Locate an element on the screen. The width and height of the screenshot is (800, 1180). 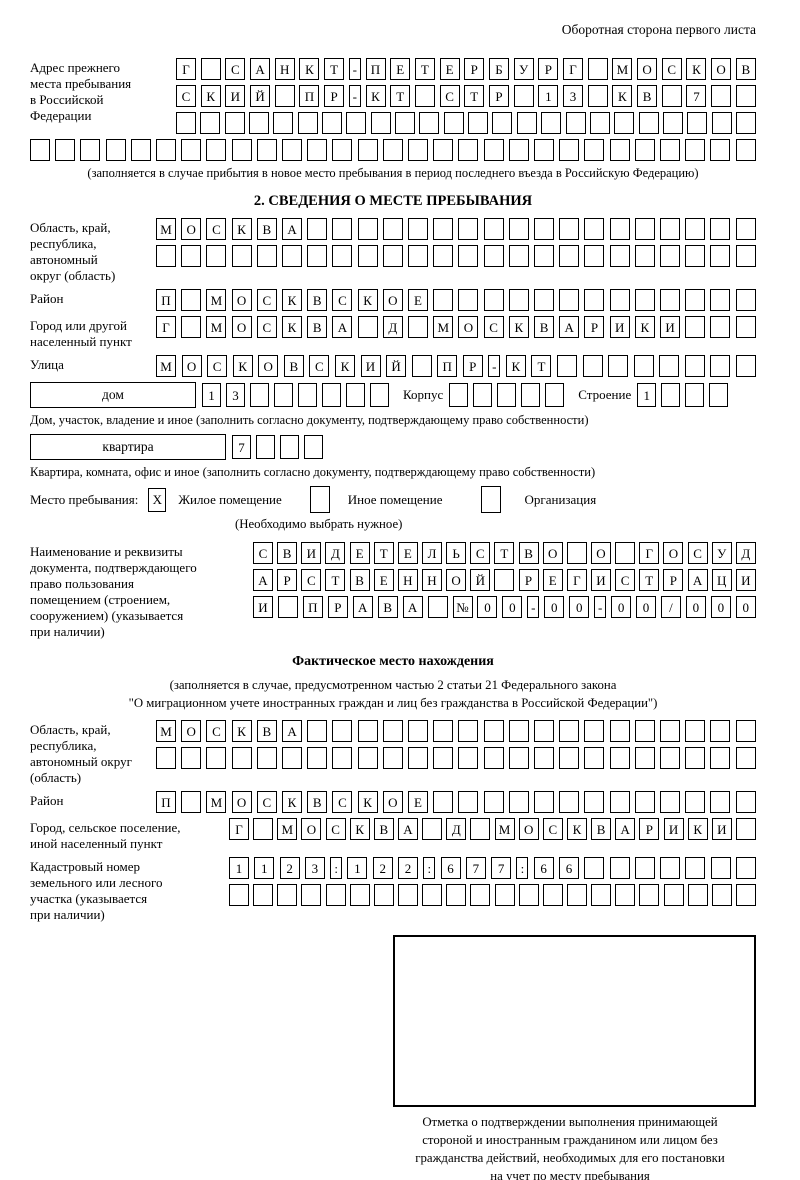
char-cell: Й is located at coordinates (396, 366).